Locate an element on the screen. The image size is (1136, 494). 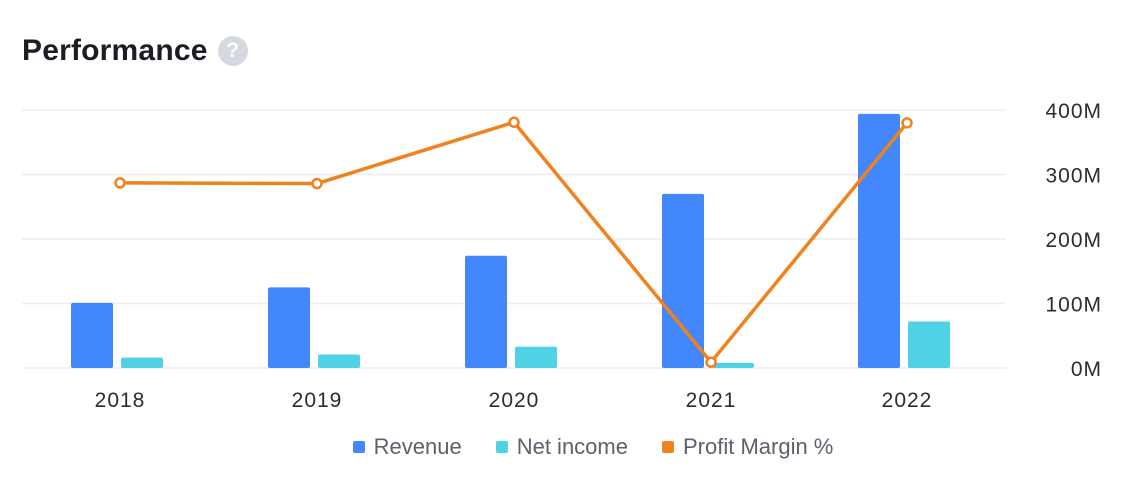
legend-label: Revenue is located at coordinates (417, 446).